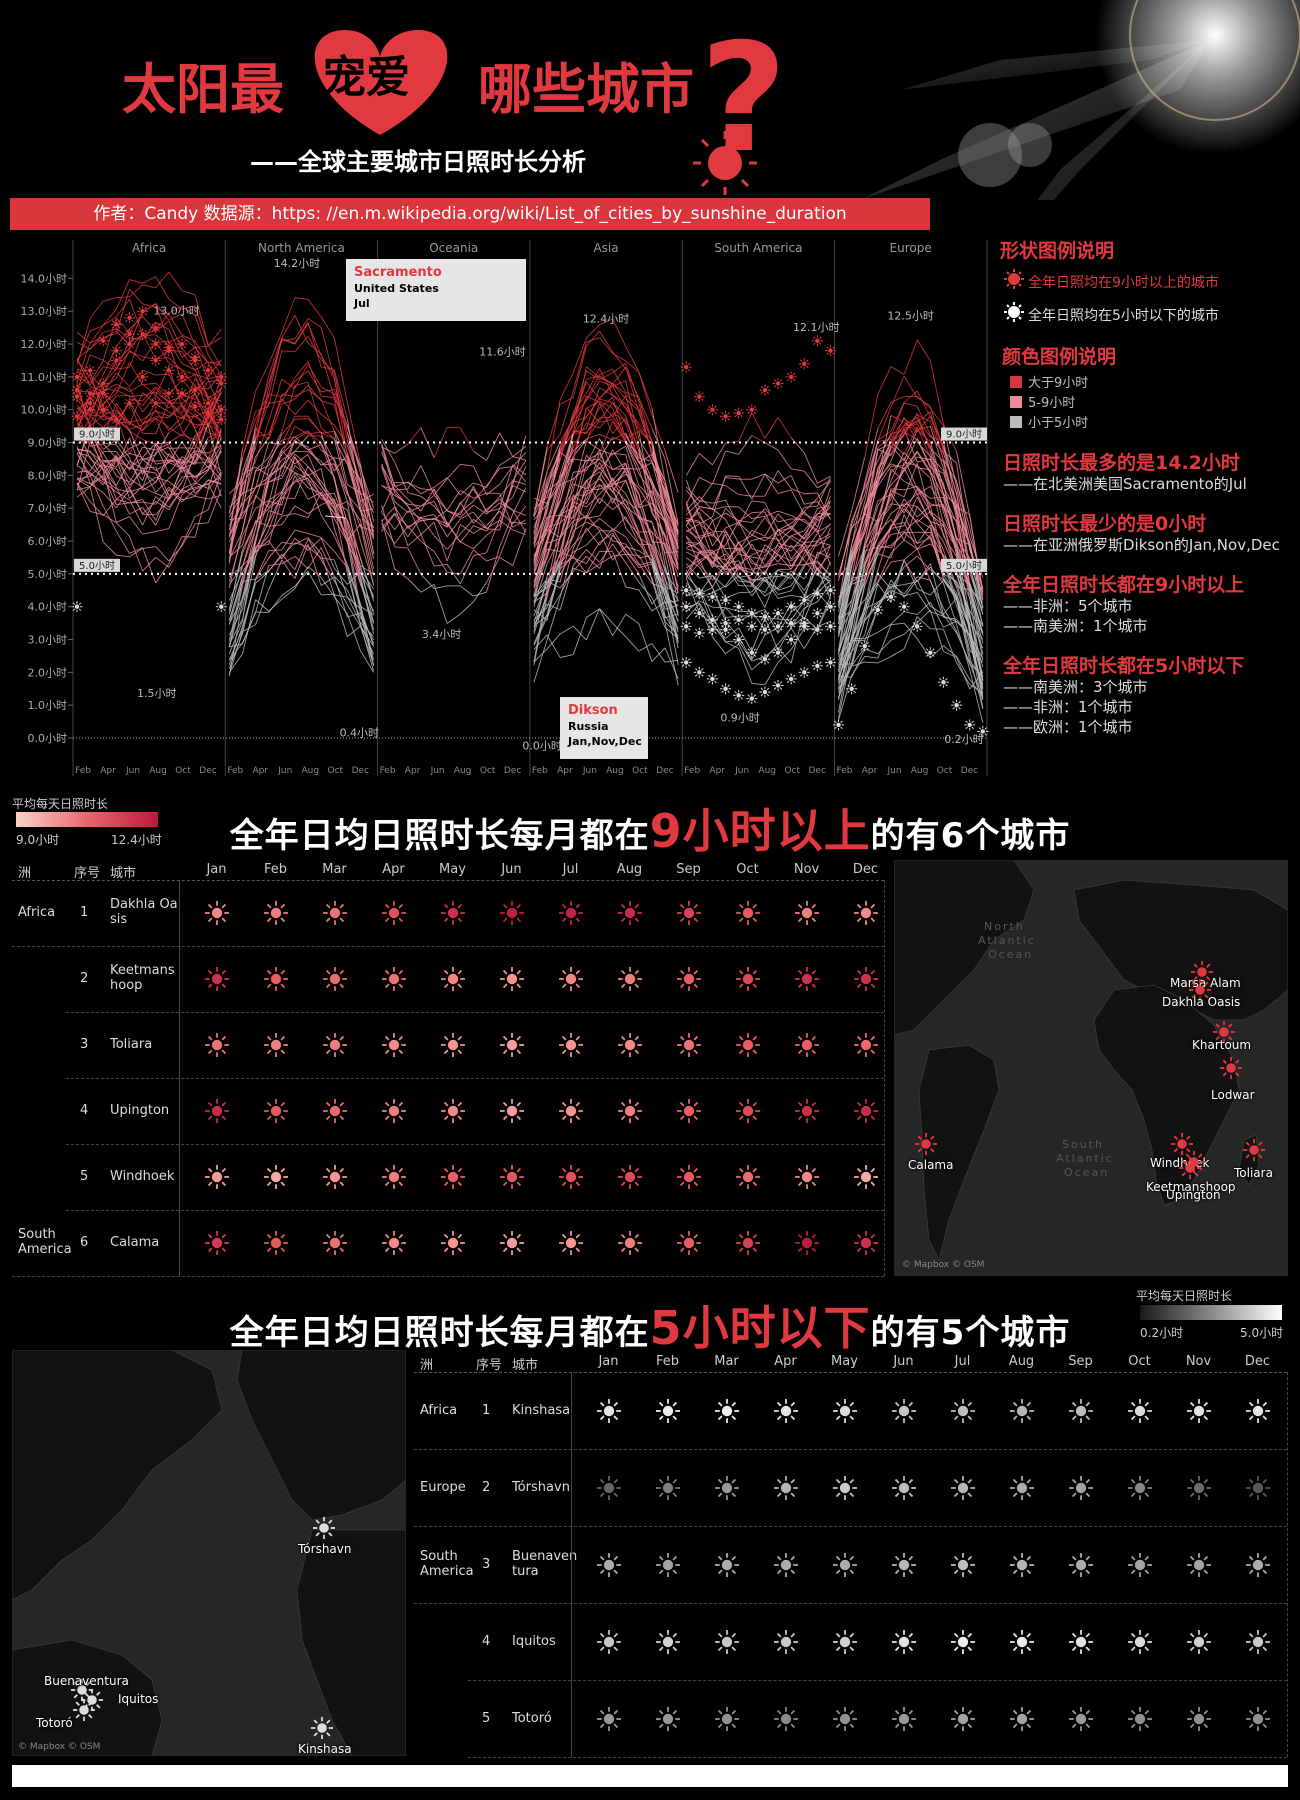 This screenshot has width=1300, height=1800. I want to click on x-tick-label: Oct, so click(945, 771).